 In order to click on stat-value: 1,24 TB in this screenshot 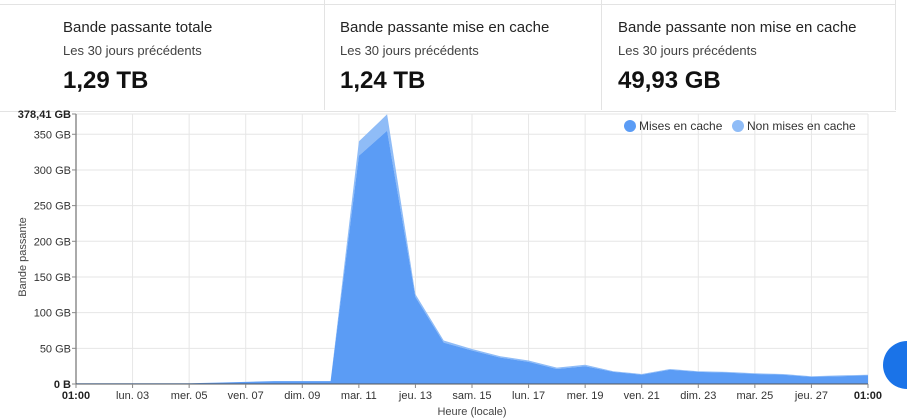, I will do `click(383, 80)`.